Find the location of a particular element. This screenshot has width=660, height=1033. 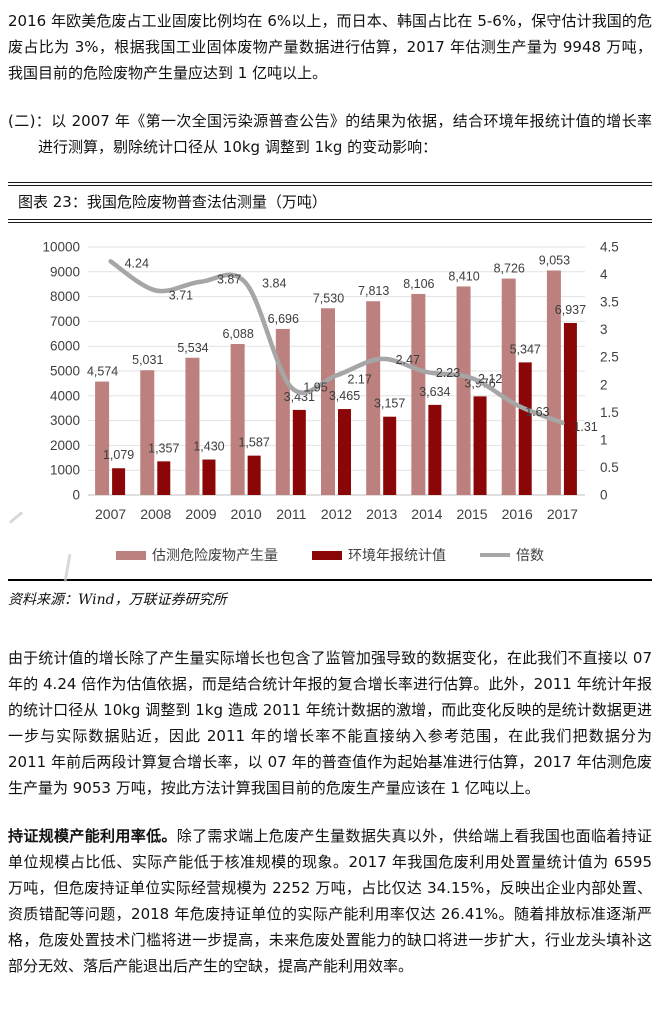

line-label: 2.17 is located at coordinates (360, 379).